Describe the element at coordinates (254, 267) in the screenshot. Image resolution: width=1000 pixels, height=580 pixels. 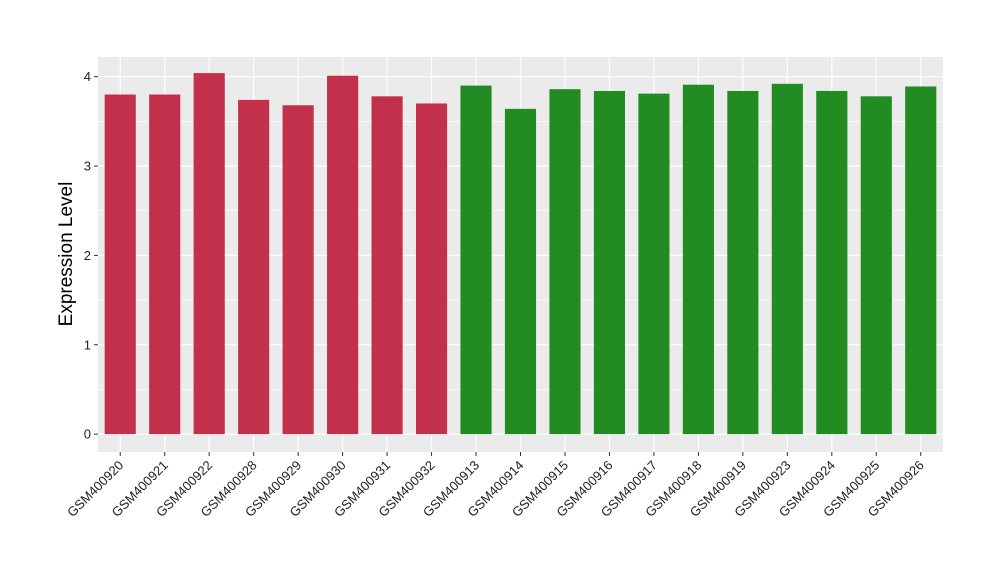
I see `bar-GSM400928` at that location.